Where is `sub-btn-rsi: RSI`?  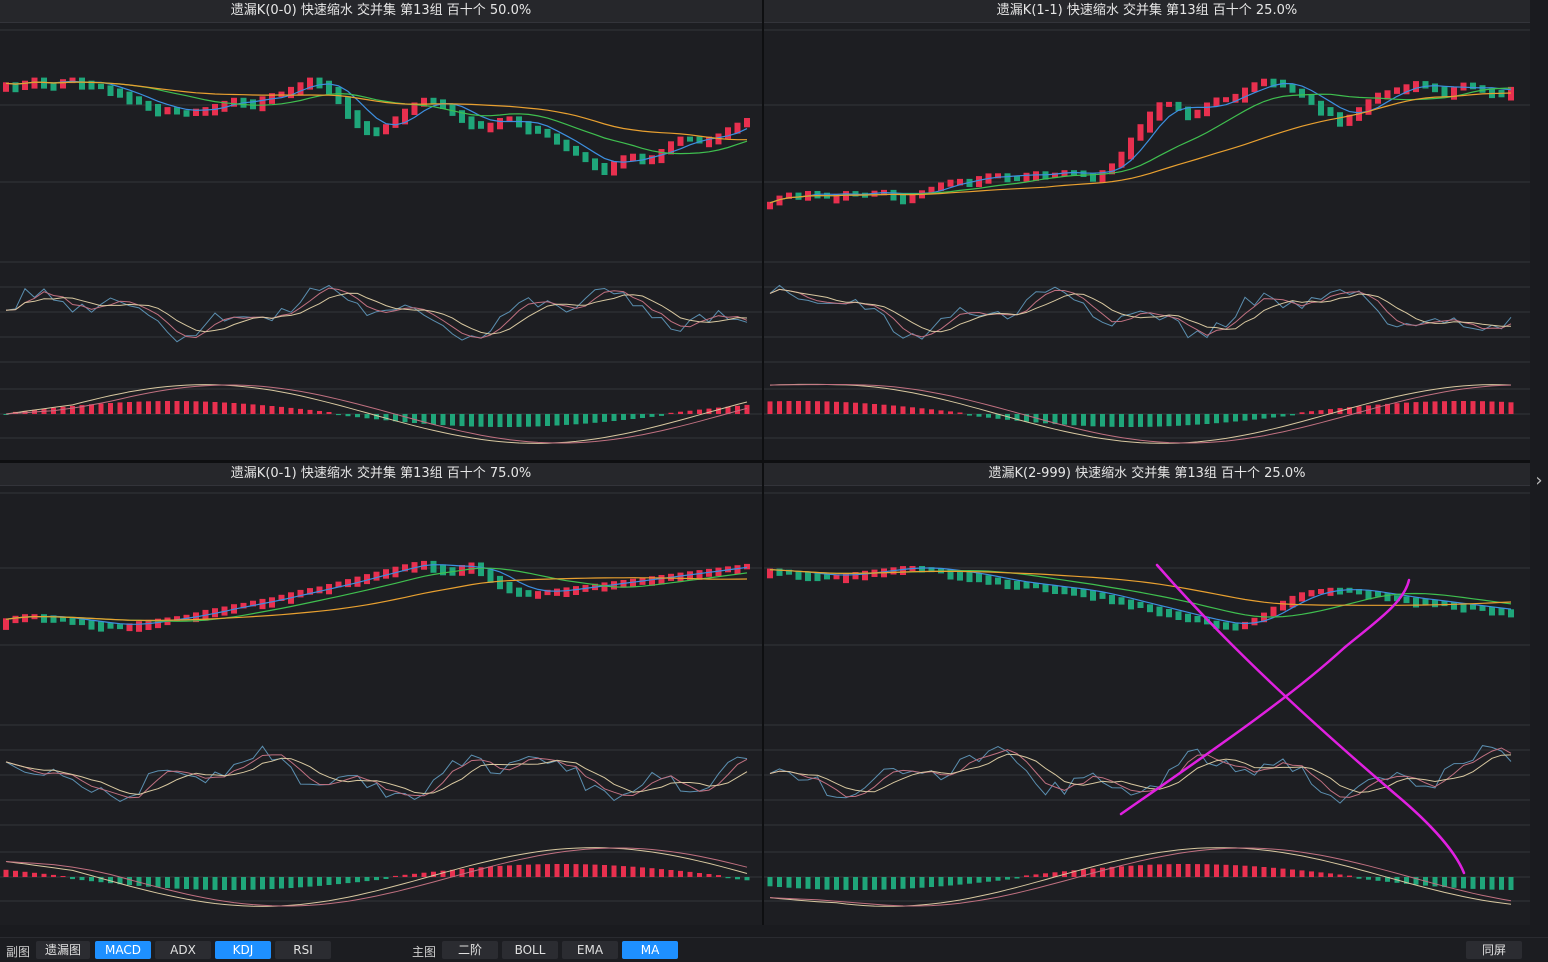
sub-btn-rsi: RSI is located at coordinates (303, 950).